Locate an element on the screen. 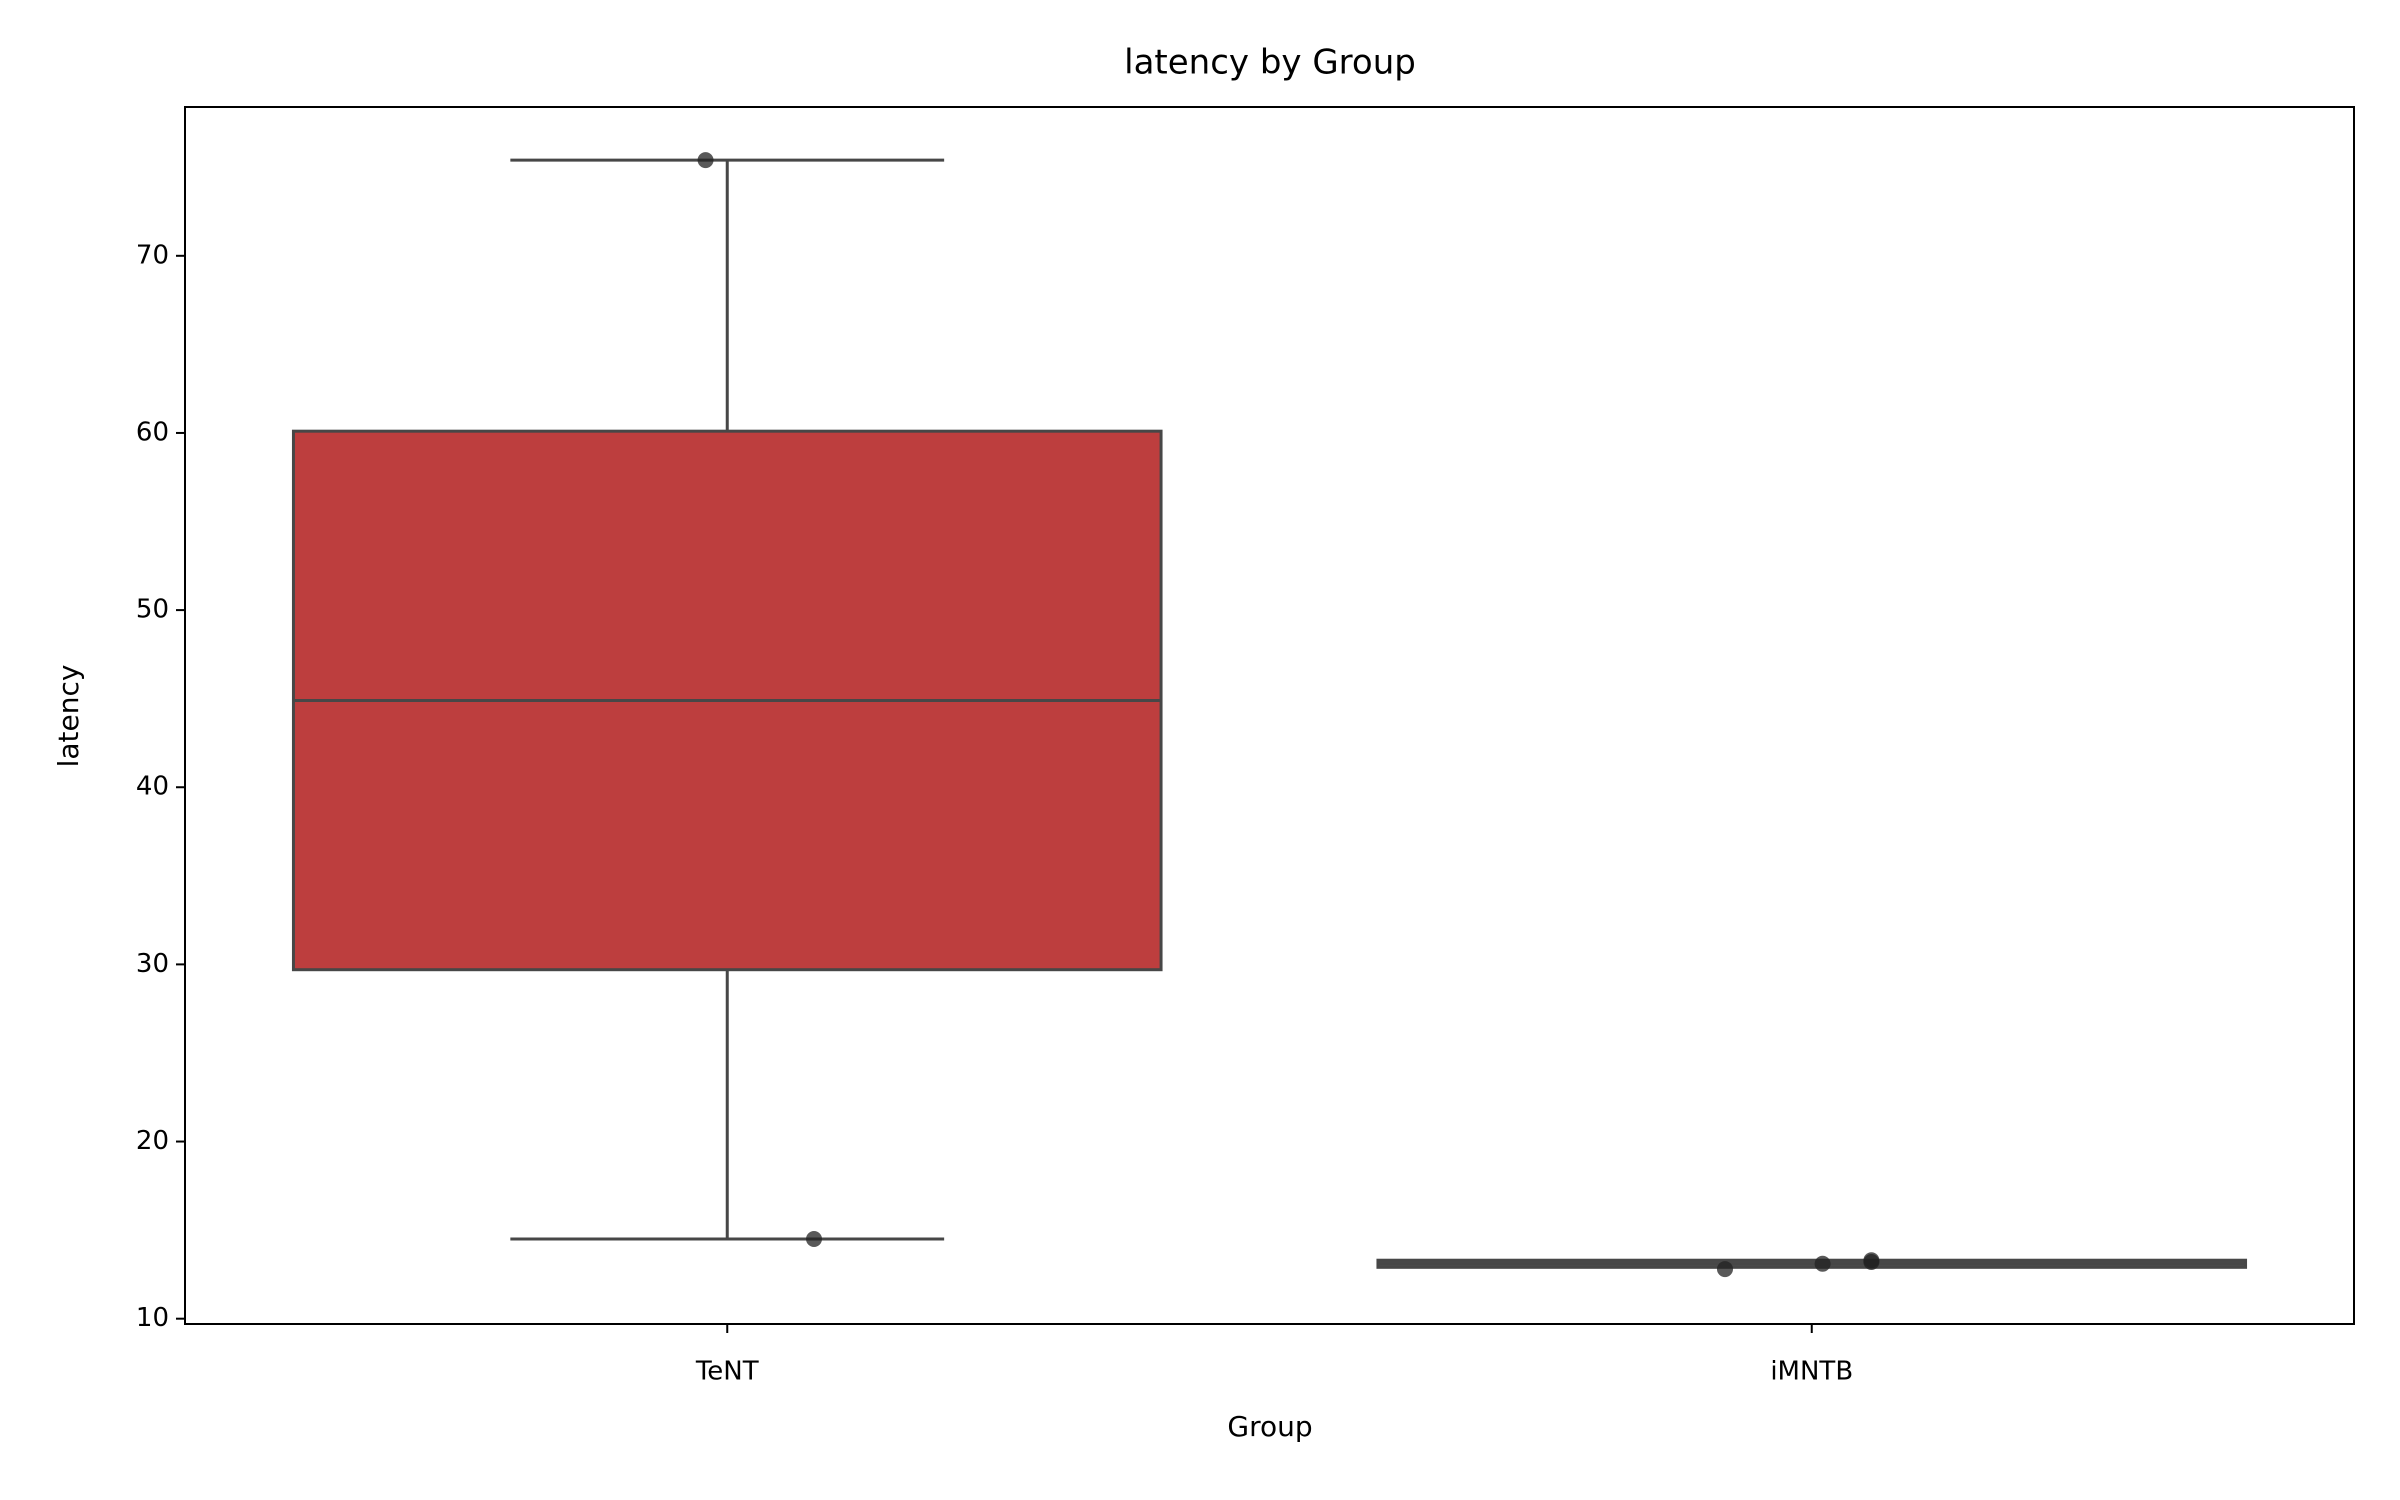 This screenshot has width=2400, height=1500. y-tick-label: 50 is located at coordinates (152, 610).